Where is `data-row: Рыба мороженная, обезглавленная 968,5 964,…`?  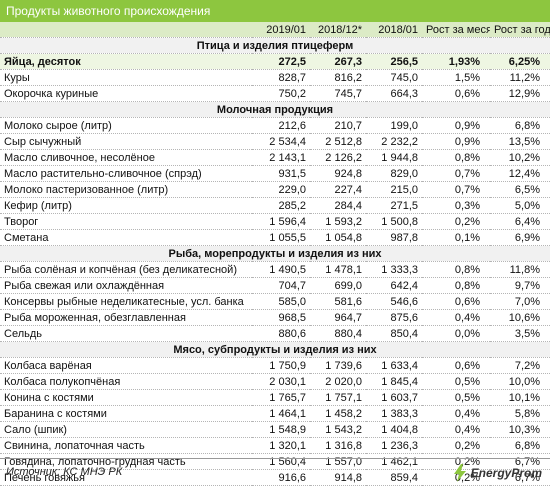
data-row: Рыба мороженная, обезглавленная 968,5 964,… is located at coordinates (275, 317).